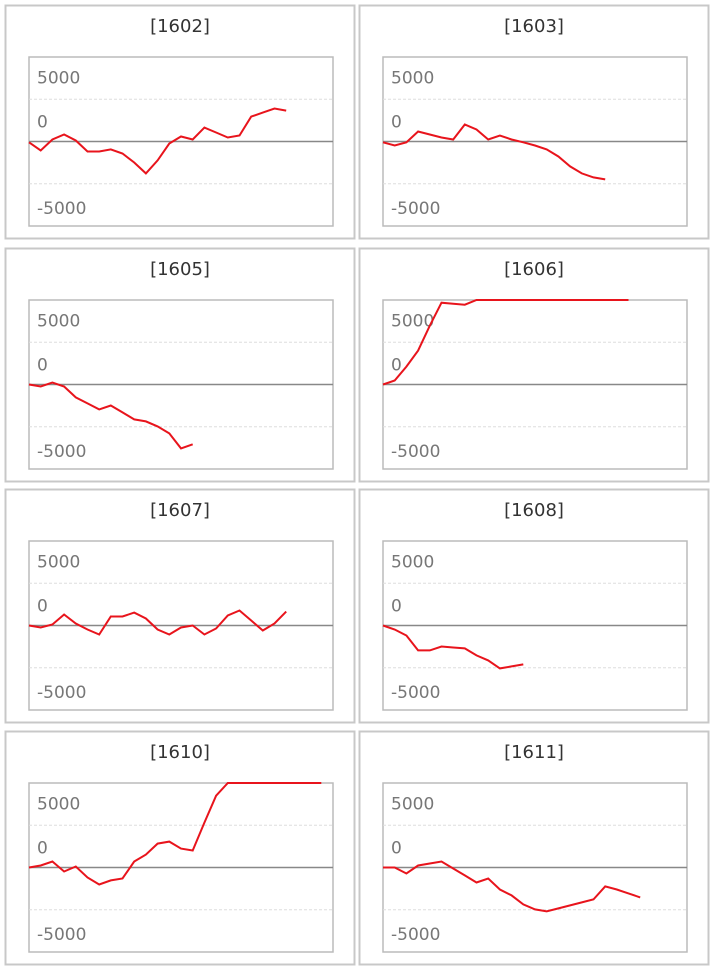 The width and height of the screenshot is (711, 975). I want to click on chart-title: [1605], so click(180, 269).